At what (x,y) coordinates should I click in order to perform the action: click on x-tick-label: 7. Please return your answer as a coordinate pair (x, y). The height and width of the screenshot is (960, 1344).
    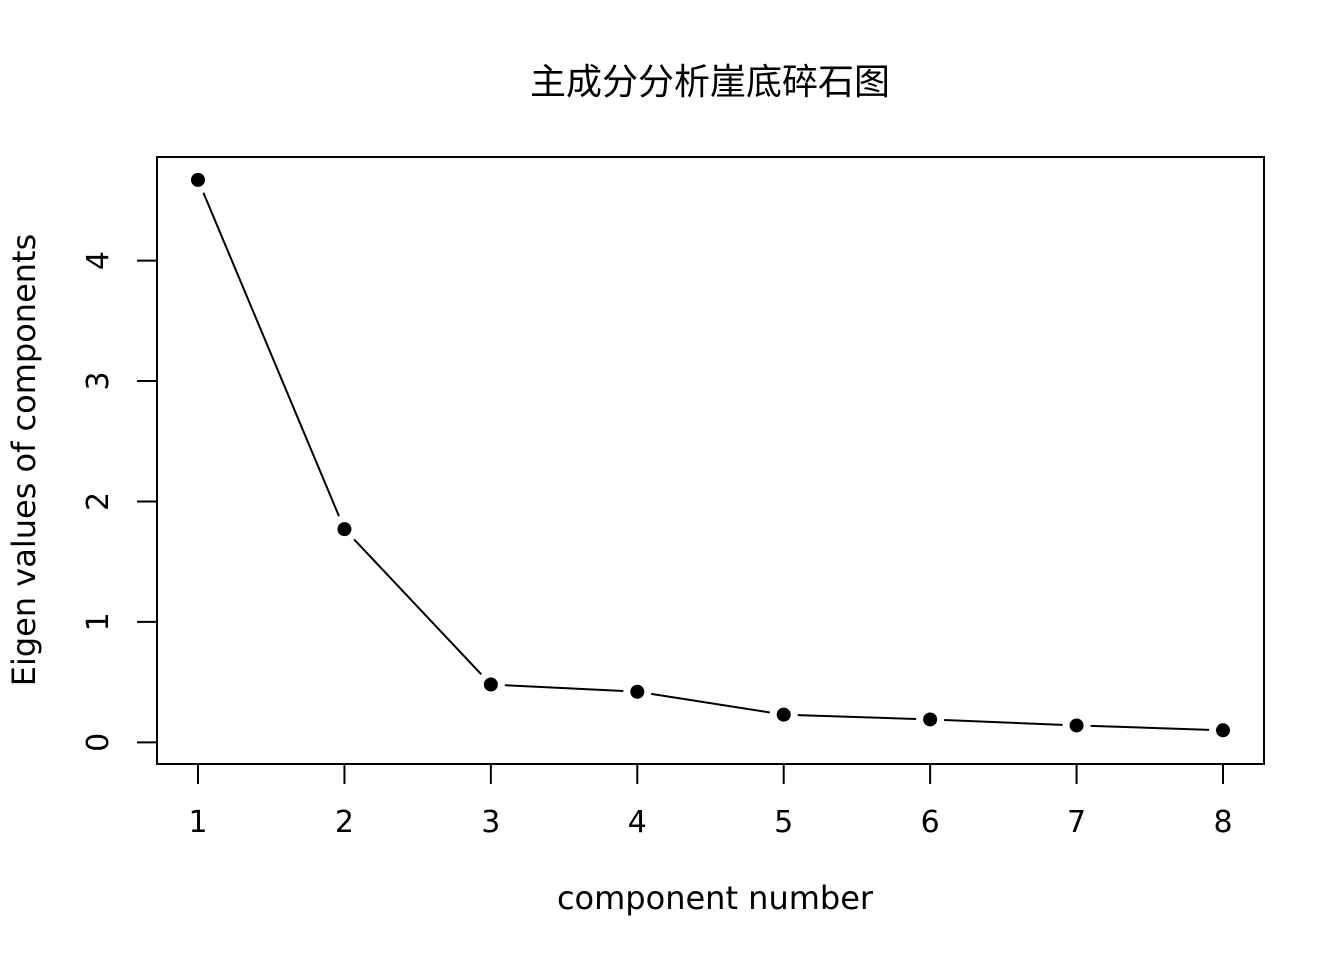
    Looking at the image, I should click on (1076, 822).